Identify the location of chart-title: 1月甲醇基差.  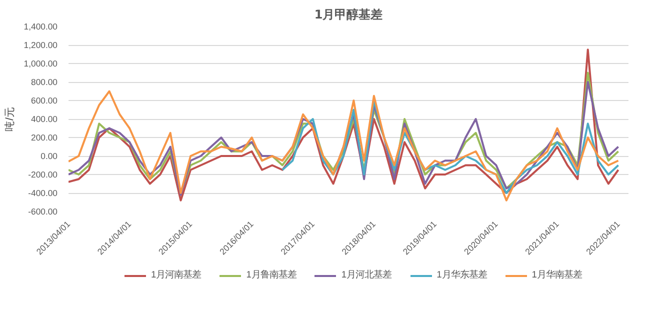
(348, 15).